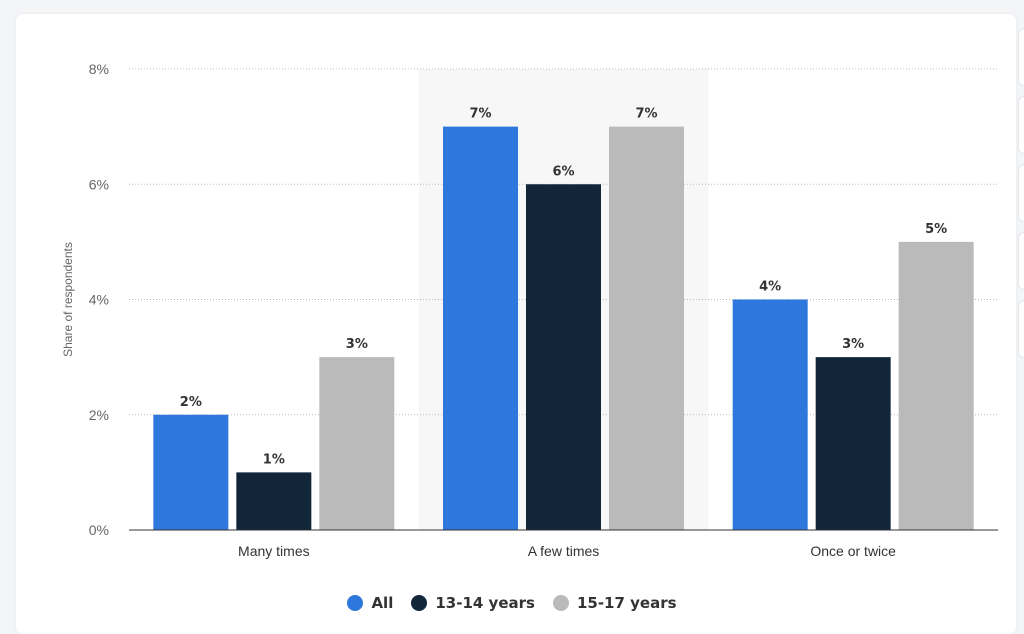 Image resolution: width=1024 pixels, height=634 pixels. Describe the element at coordinates (99, 184) in the screenshot. I see `y-tick-label: 6%` at that location.